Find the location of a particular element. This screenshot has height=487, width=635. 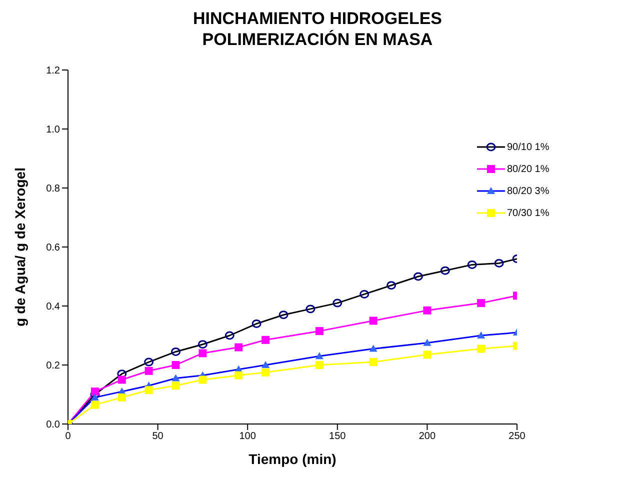

x-tick-label: 100 is located at coordinates (247, 436).